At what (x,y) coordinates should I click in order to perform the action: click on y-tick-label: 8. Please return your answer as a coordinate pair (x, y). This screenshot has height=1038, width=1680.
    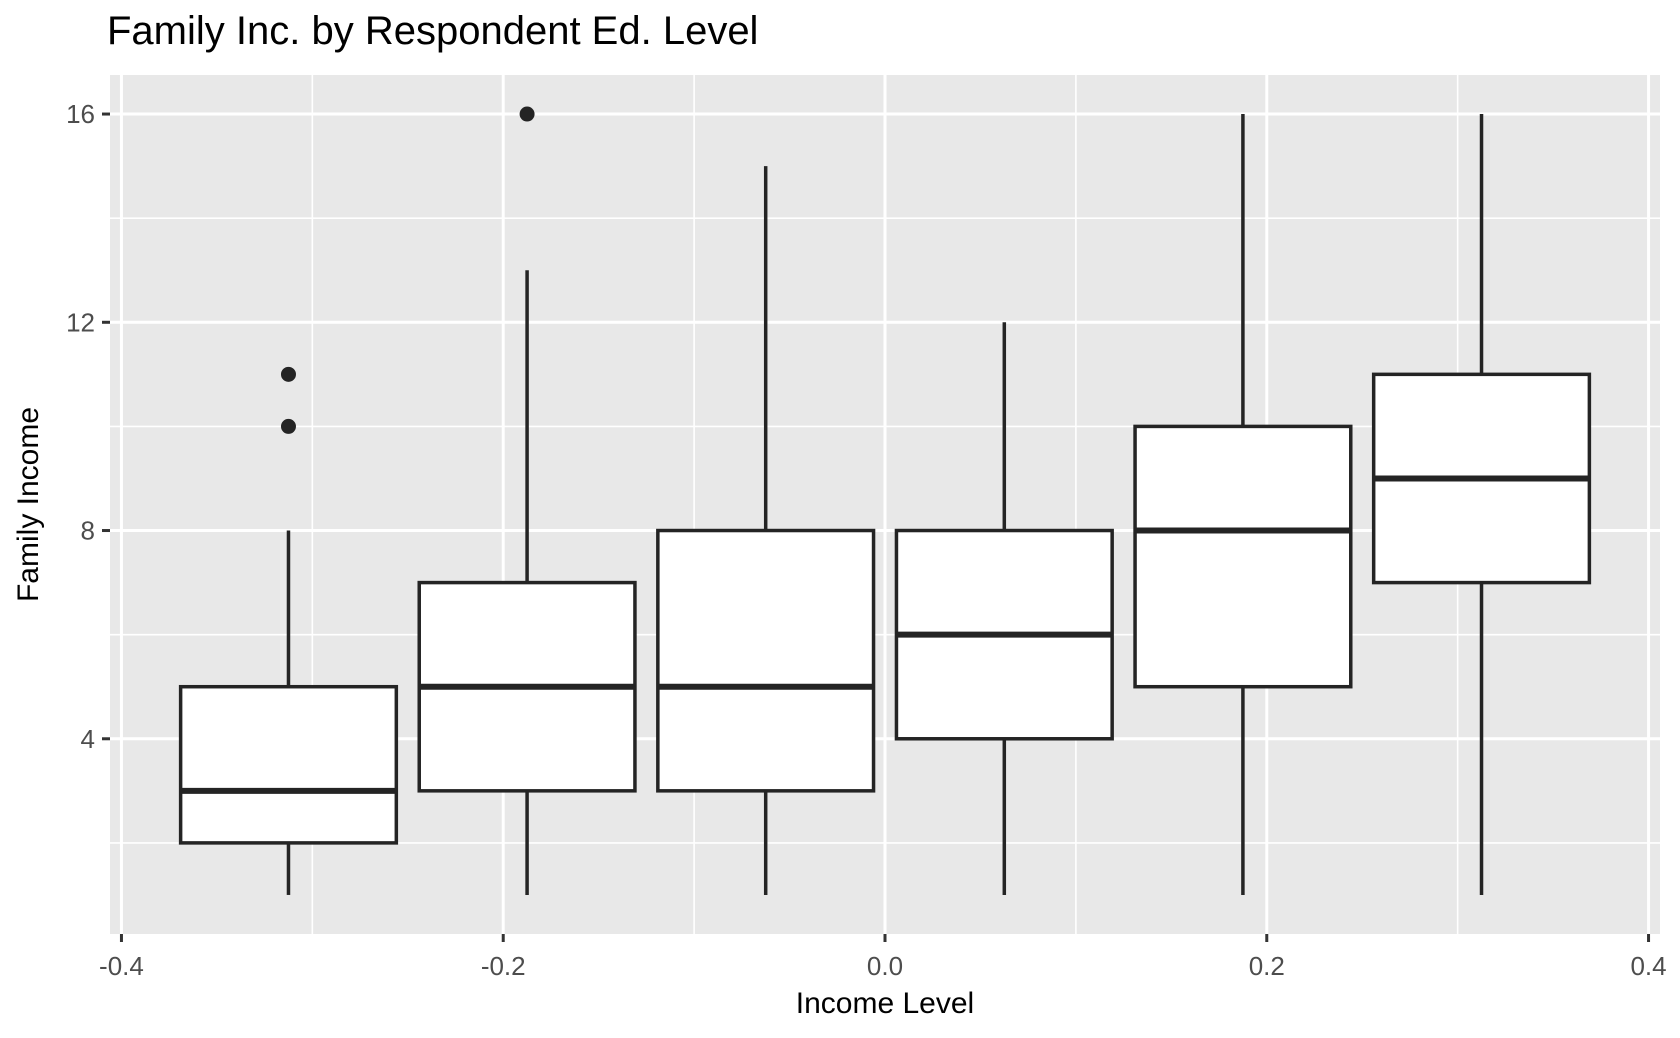
    Looking at the image, I should click on (88, 531).